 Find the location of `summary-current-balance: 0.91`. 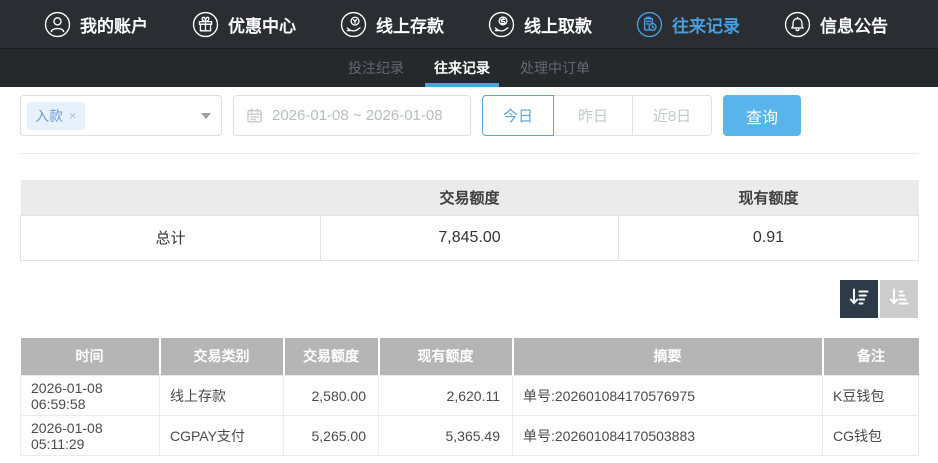

summary-current-balance: 0.91 is located at coordinates (768, 237).